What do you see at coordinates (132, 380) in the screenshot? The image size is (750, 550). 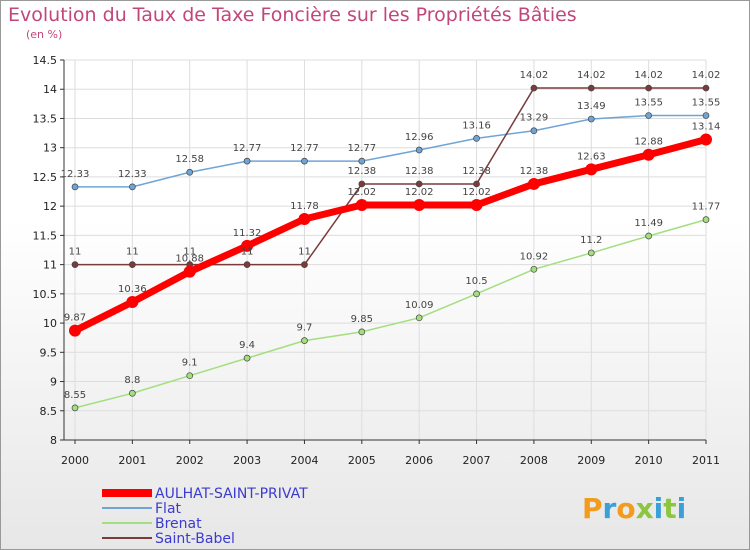 I see `data-label: 8.8` at bounding box center [132, 380].